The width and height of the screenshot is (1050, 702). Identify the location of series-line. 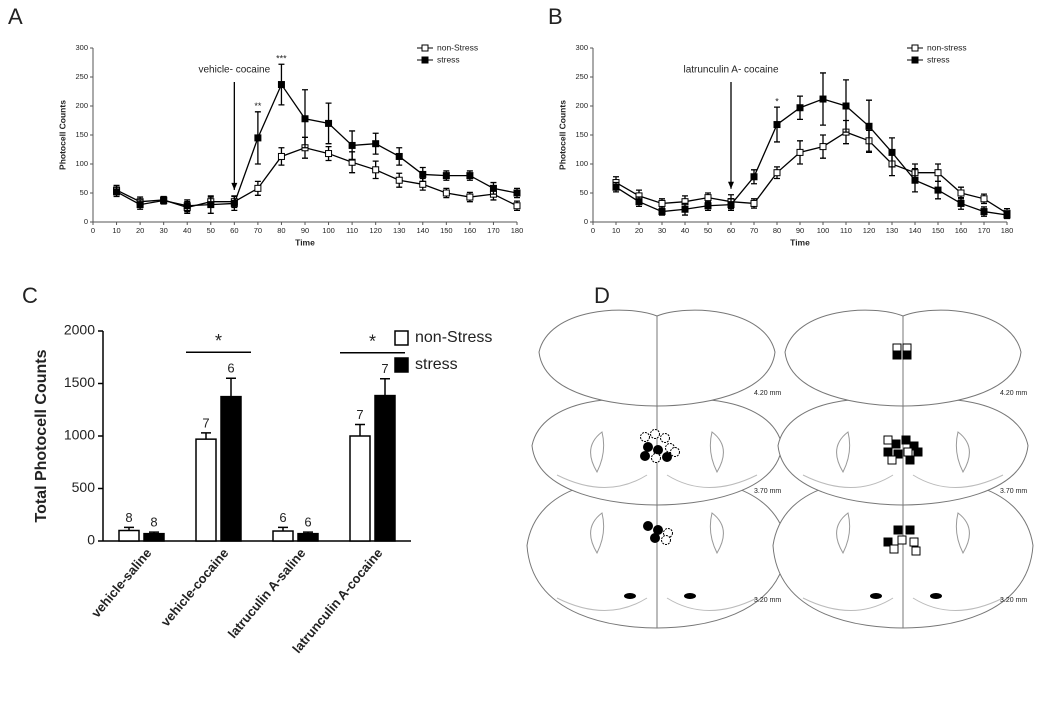
(317, 178).